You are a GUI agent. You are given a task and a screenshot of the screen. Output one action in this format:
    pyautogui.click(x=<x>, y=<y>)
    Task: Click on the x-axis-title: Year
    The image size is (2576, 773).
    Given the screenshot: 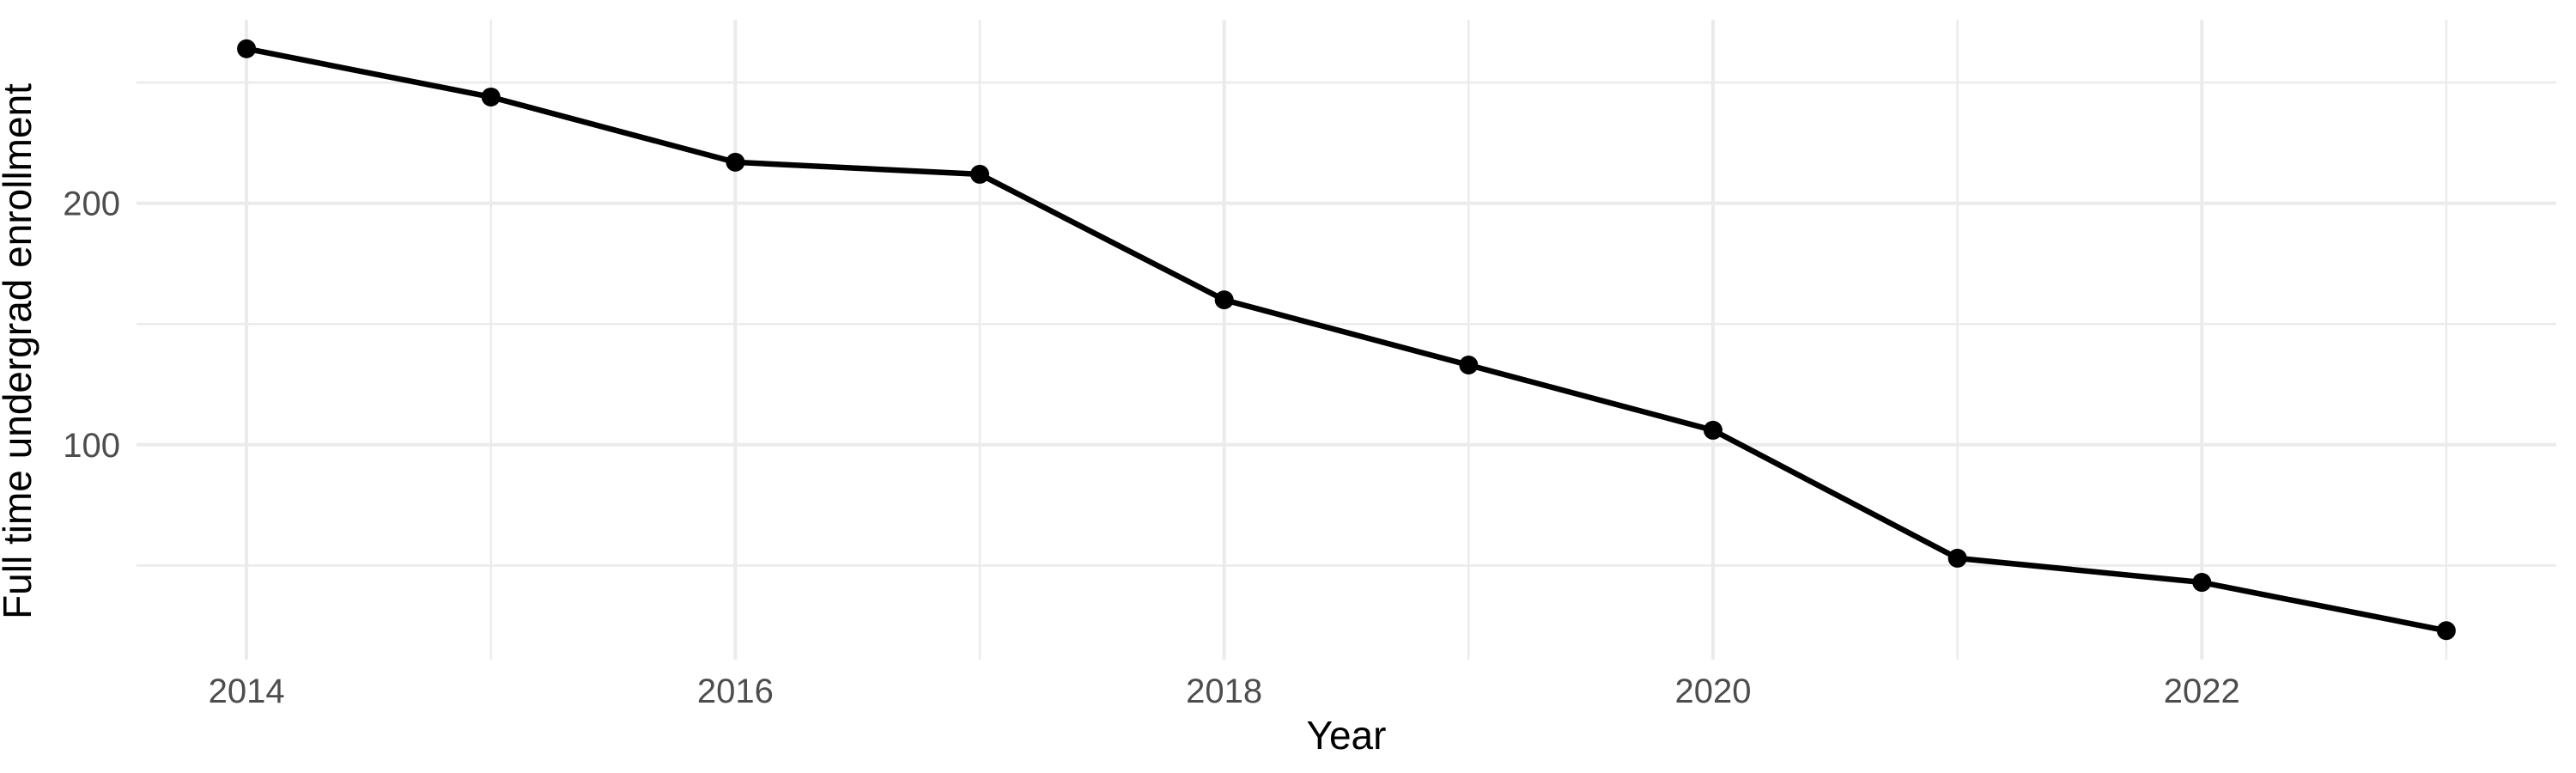 What is the action you would take?
    pyautogui.click(x=1347, y=735)
    